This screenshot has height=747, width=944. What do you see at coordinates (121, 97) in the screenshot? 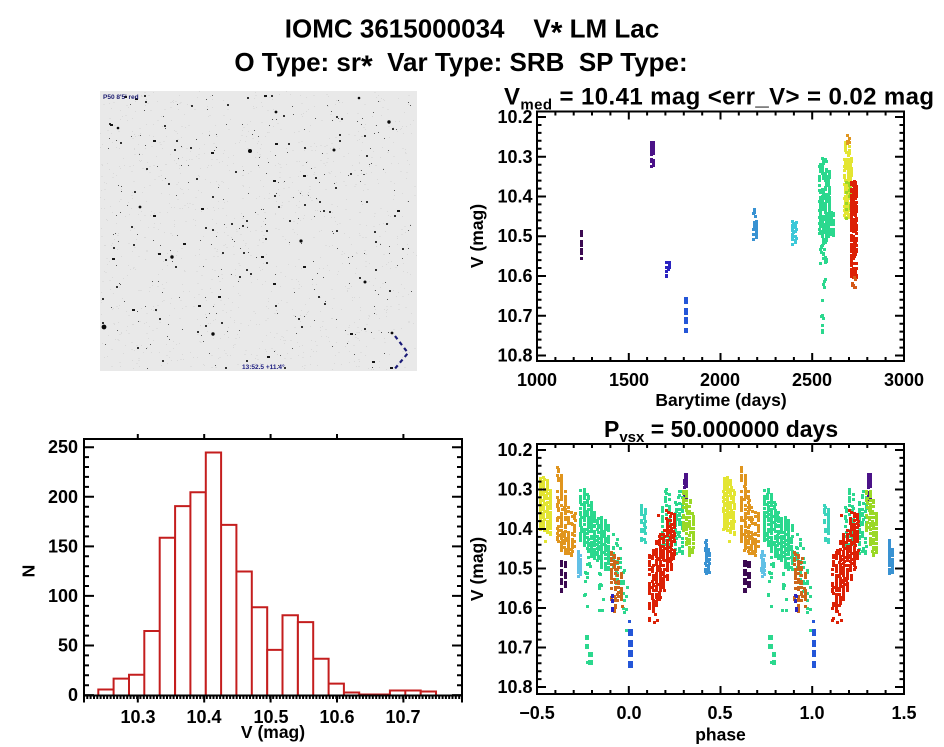
I see `svg-text: P50 8'5' red` at bounding box center [121, 97].